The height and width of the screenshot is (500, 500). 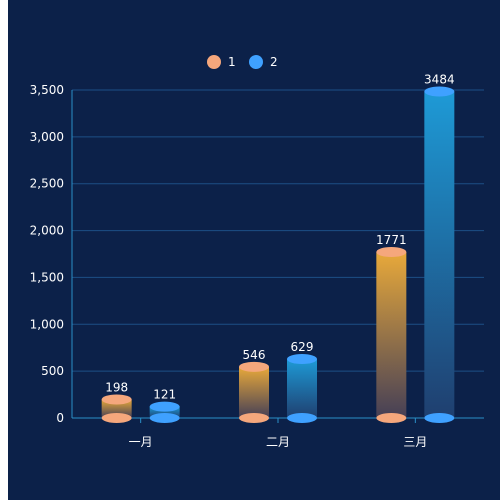 I want to click on data-label: 546, so click(x=254, y=355).